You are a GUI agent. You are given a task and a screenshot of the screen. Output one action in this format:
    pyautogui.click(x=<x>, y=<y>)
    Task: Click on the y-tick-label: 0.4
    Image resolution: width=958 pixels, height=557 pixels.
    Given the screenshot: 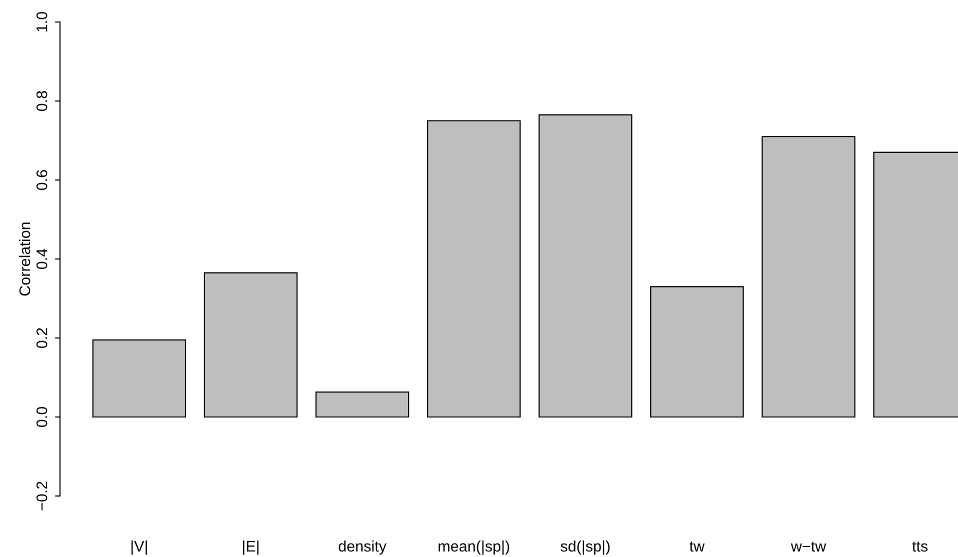 What is the action you would take?
    pyautogui.click(x=42, y=259)
    